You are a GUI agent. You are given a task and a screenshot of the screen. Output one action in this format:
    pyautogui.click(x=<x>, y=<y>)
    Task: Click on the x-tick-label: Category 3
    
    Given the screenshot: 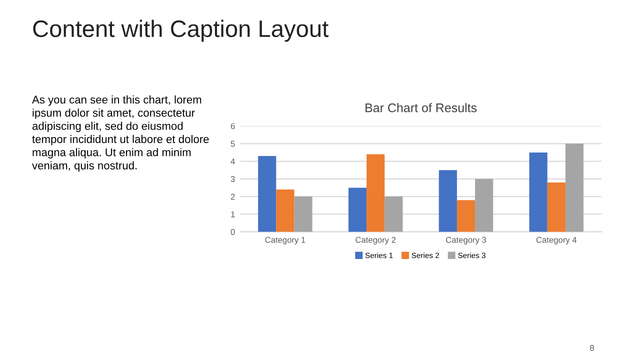 What is the action you would take?
    pyautogui.click(x=466, y=240)
    